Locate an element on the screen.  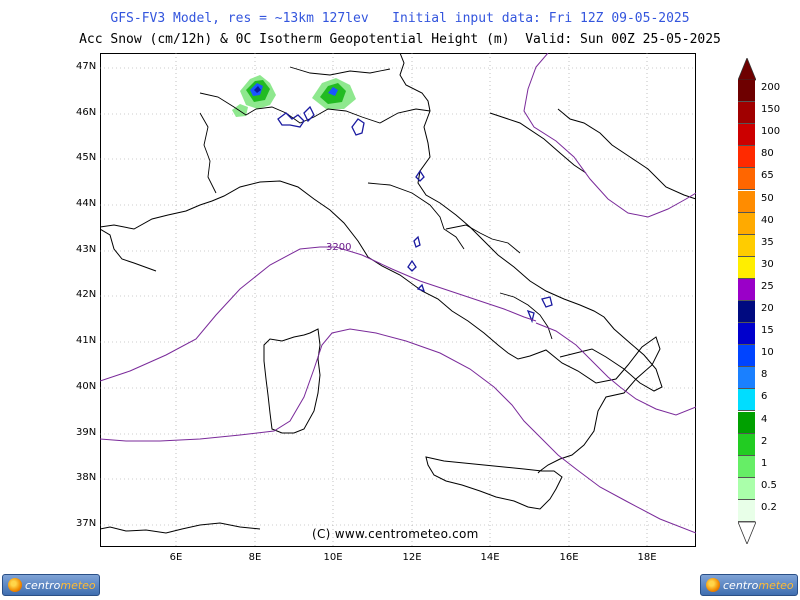
lat-label-38: 38N is located at coordinates (86, 477).